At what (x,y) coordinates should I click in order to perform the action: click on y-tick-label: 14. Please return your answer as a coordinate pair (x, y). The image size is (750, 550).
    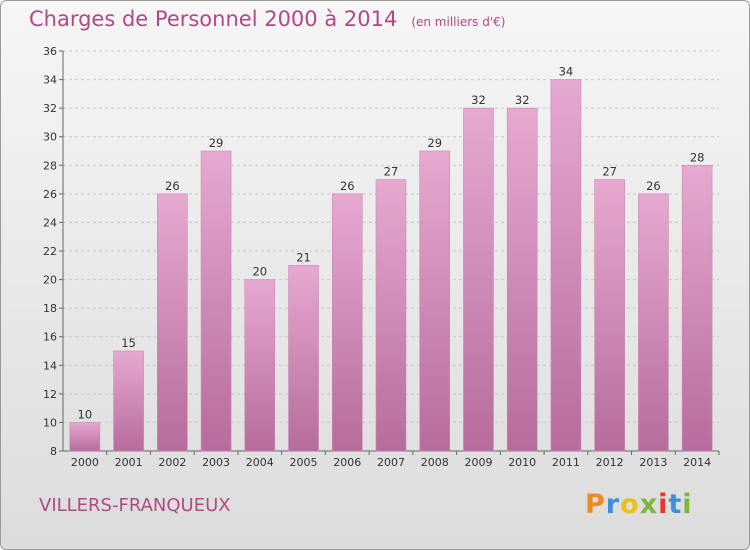
    Looking at the image, I should click on (50, 365).